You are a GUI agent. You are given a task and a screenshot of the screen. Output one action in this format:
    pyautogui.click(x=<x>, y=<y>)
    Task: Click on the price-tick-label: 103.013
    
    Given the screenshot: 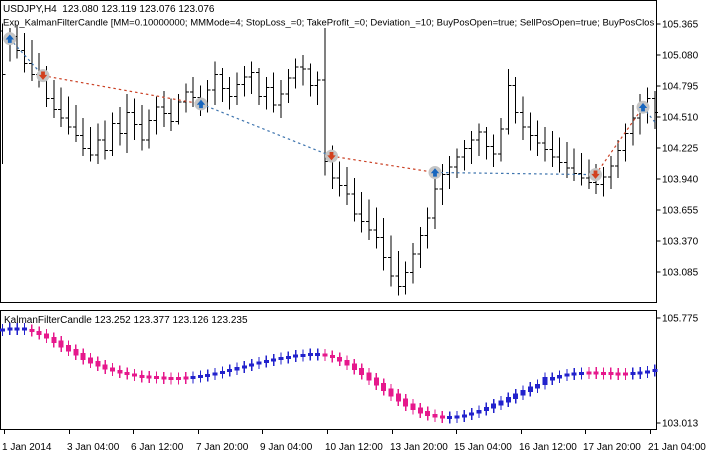 What is the action you would take?
    pyautogui.click(x=680, y=424)
    